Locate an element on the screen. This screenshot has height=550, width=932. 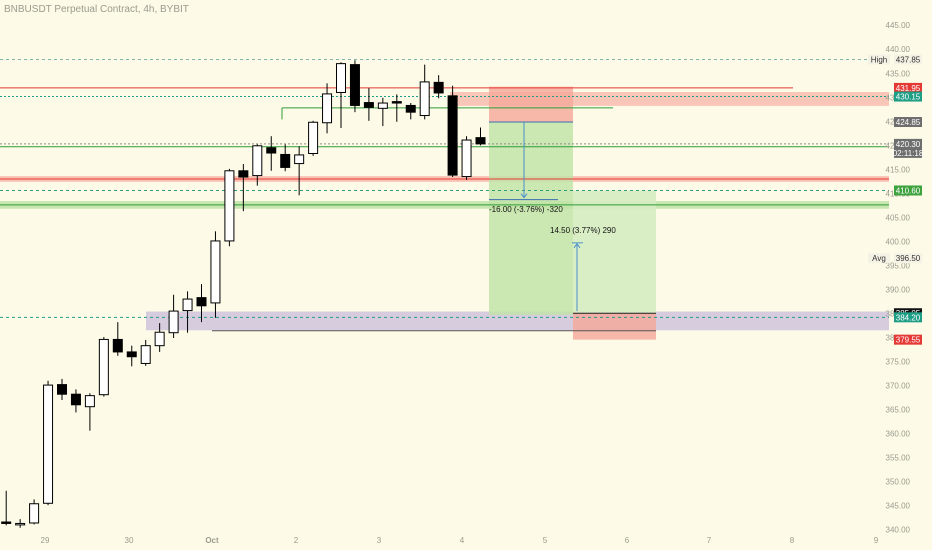
y-tick-label: 350.00 is located at coordinates (898, 482).